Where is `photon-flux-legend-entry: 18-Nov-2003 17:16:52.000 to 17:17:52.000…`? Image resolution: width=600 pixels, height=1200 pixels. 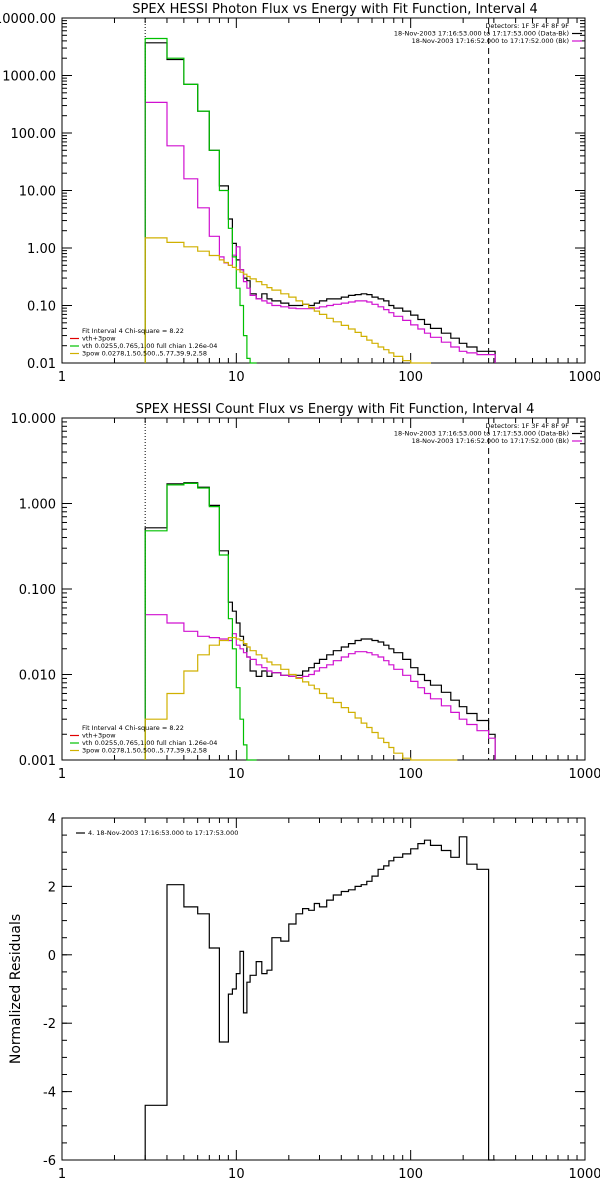 photon-flux-legend-entry: 18-Nov-2003 17:16:52.000 to 17:17:52.000… is located at coordinates (490, 41).